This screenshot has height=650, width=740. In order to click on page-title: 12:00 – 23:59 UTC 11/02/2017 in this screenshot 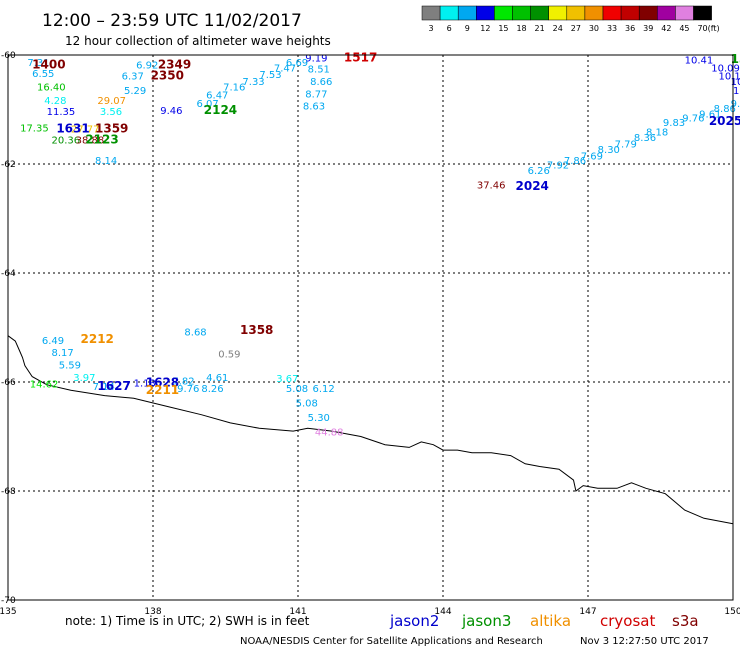, I will do `click(172, 21)`.